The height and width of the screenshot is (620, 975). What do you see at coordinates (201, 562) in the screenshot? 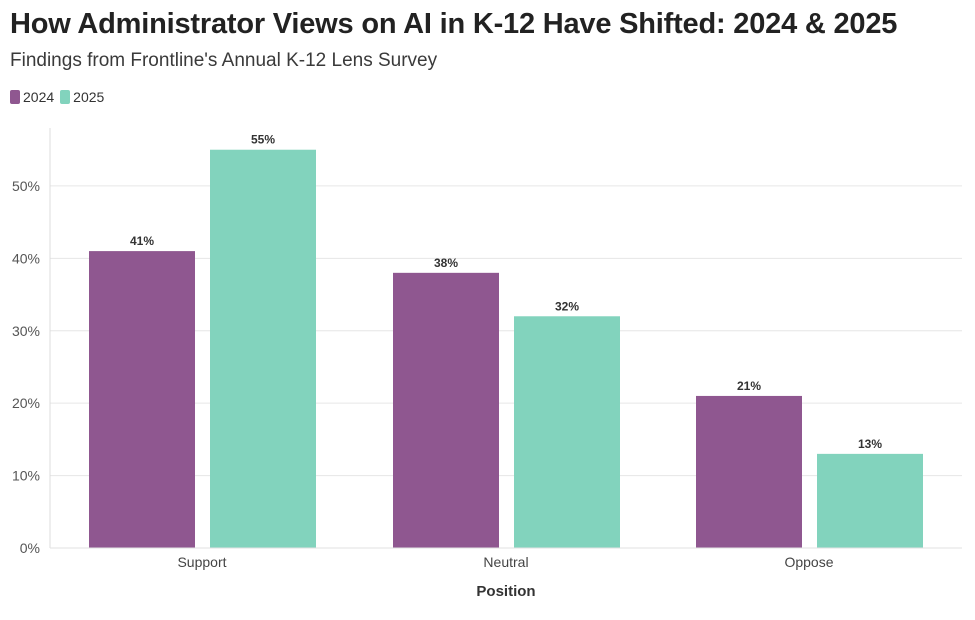
I see `x-tick-label: Support` at bounding box center [201, 562].